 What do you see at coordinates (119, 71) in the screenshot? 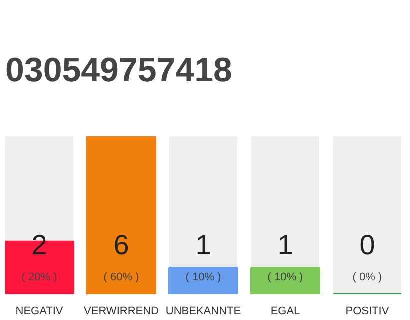
I see `chart-title: 030549757418` at bounding box center [119, 71].